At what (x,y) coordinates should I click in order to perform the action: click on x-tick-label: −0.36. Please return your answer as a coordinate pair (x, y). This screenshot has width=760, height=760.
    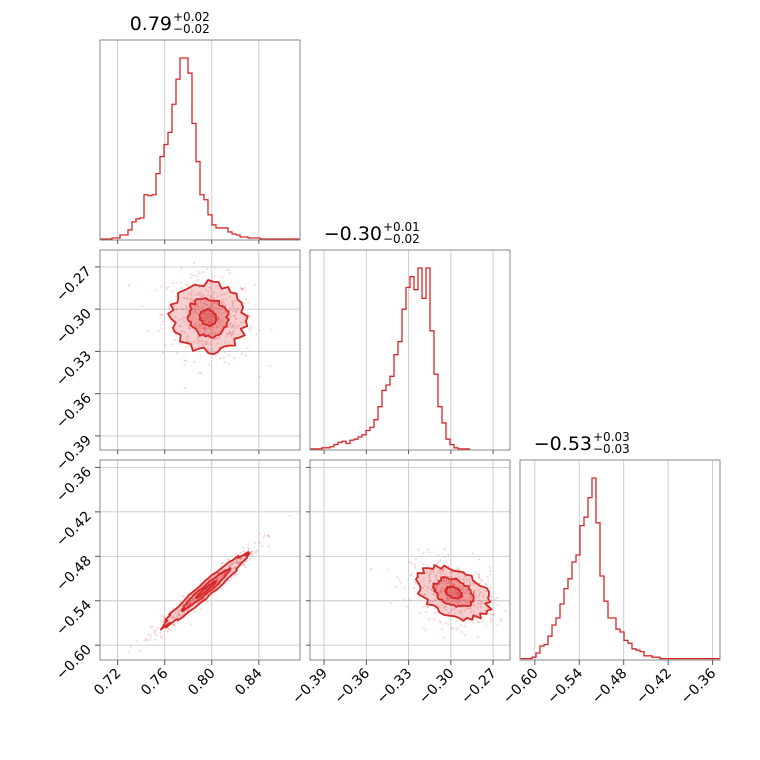
    Looking at the image, I should click on (353, 686).